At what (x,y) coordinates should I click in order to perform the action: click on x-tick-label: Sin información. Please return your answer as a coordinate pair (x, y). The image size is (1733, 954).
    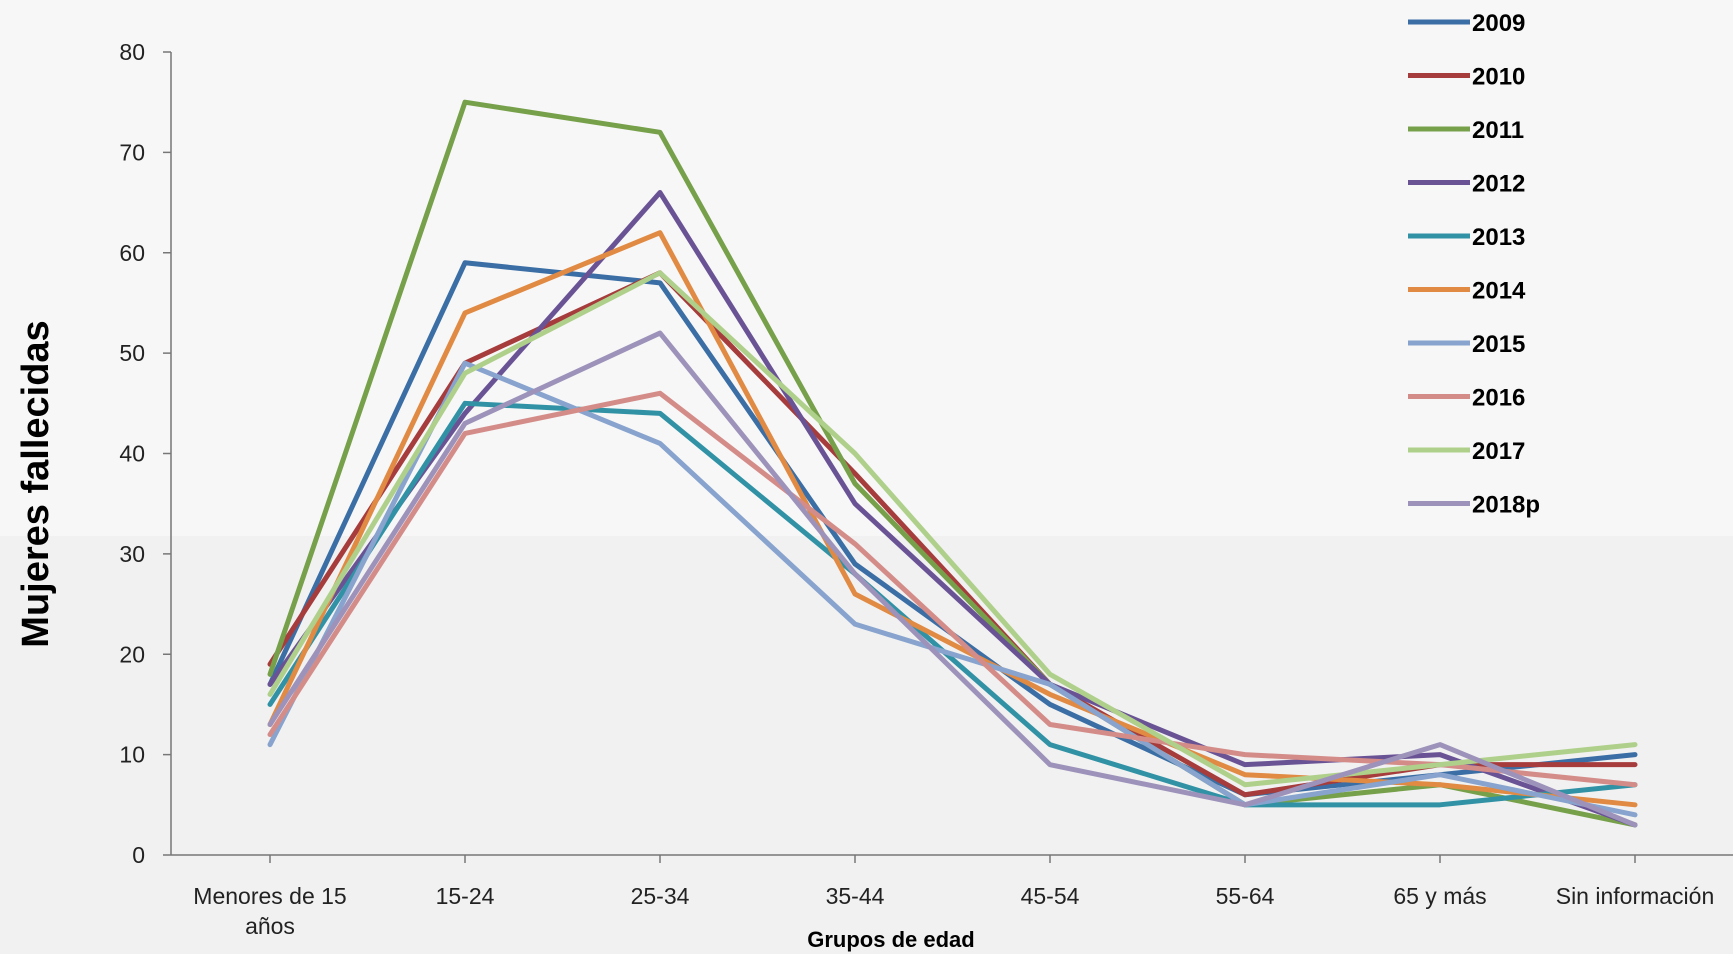
    Looking at the image, I should click on (1635, 896).